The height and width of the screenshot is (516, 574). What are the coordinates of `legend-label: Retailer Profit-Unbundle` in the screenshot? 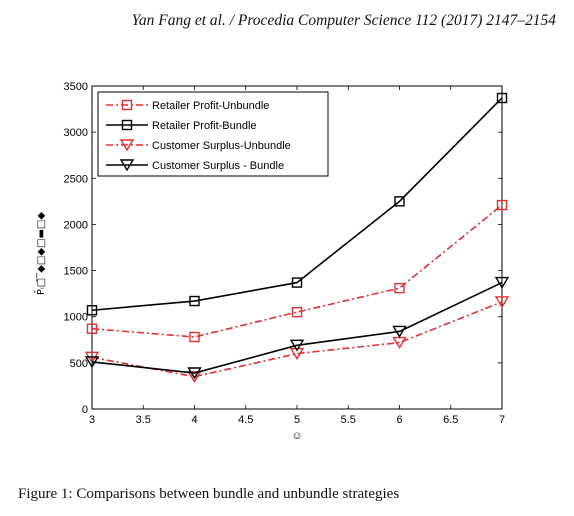 It's located at (210, 106).